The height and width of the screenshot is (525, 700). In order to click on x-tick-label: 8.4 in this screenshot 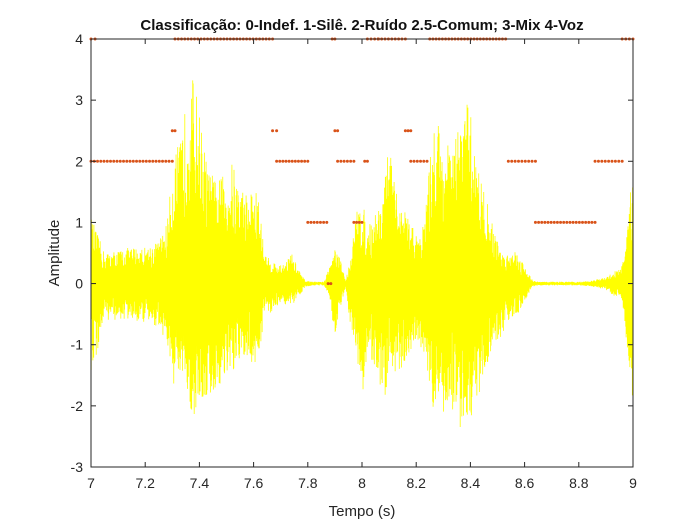, I will do `click(471, 483)`.